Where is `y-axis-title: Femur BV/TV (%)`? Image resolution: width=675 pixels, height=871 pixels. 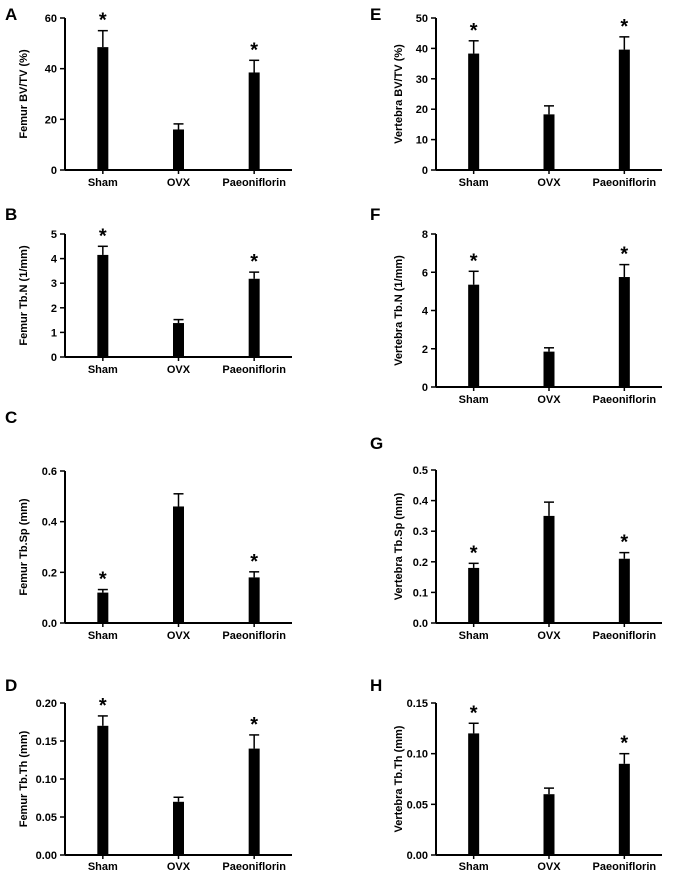 y-axis-title: Femur BV/TV (%) is located at coordinates (24, 94).